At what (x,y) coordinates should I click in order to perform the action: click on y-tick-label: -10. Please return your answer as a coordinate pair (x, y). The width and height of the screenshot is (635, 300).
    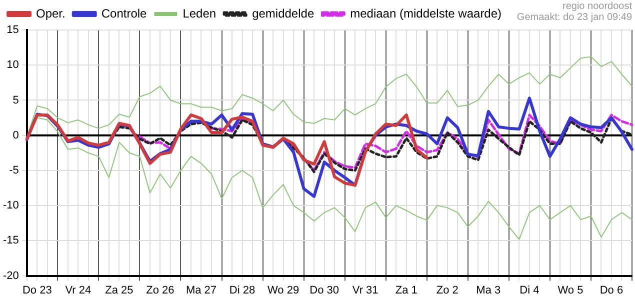
    Looking at the image, I should click on (10, 206).